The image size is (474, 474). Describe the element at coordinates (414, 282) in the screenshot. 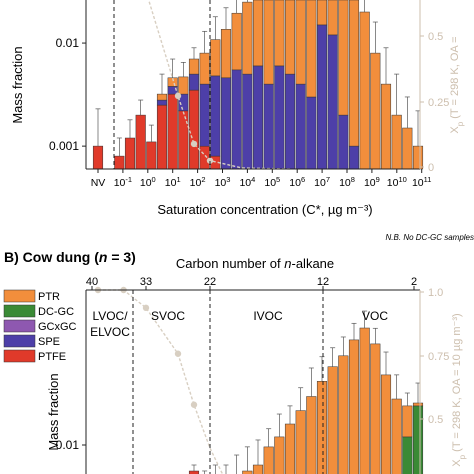

I see `top-tick-label-b-4: 2` at that location.